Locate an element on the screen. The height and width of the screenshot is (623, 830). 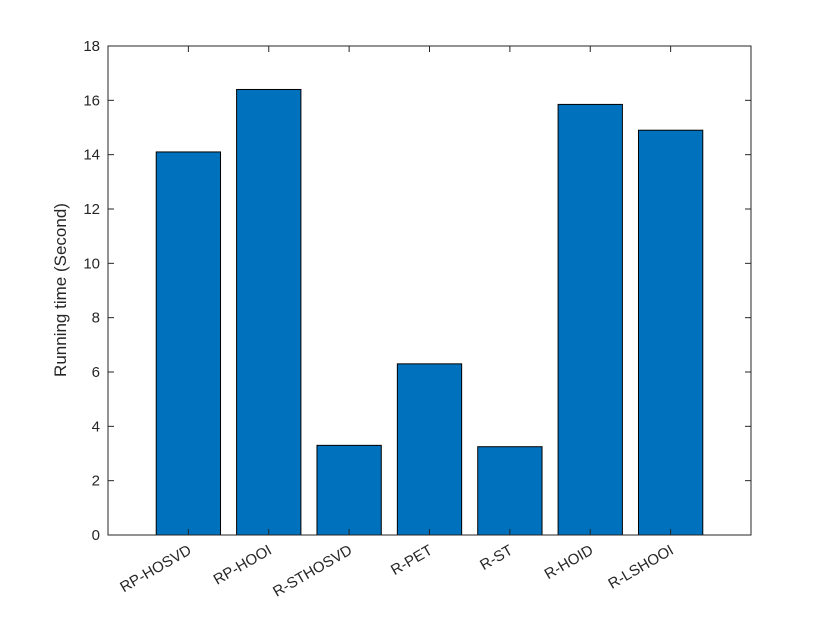
y-tick-label: 2 is located at coordinates (96, 481).